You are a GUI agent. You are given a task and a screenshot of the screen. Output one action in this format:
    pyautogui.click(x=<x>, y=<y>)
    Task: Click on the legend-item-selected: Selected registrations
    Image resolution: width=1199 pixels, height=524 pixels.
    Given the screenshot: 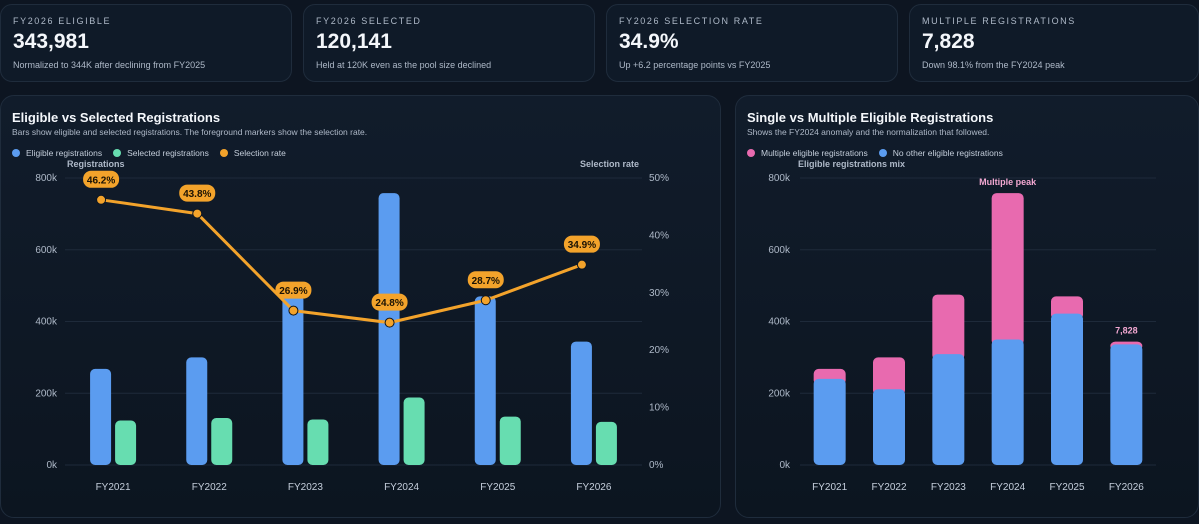 What is the action you would take?
    pyautogui.click(x=161, y=153)
    